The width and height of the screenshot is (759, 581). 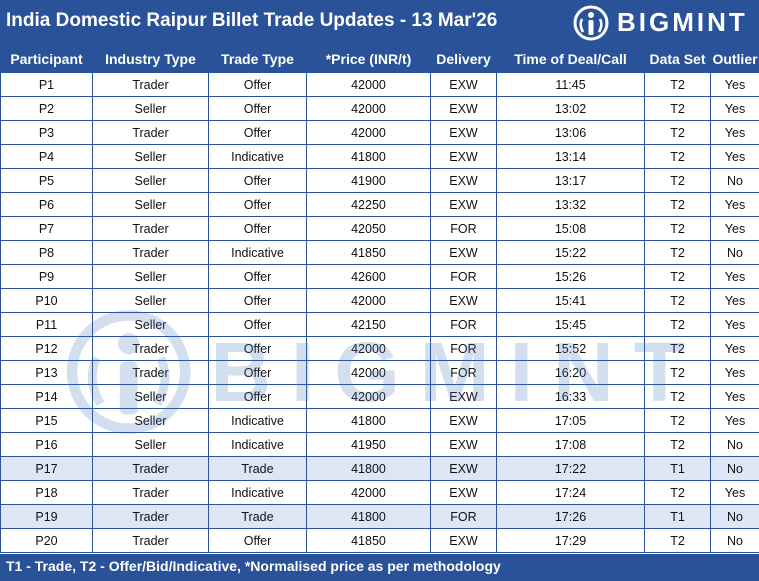 What do you see at coordinates (46, 59) in the screenshot?
I see `column-header: Participant` at bounding box center [46, 59].